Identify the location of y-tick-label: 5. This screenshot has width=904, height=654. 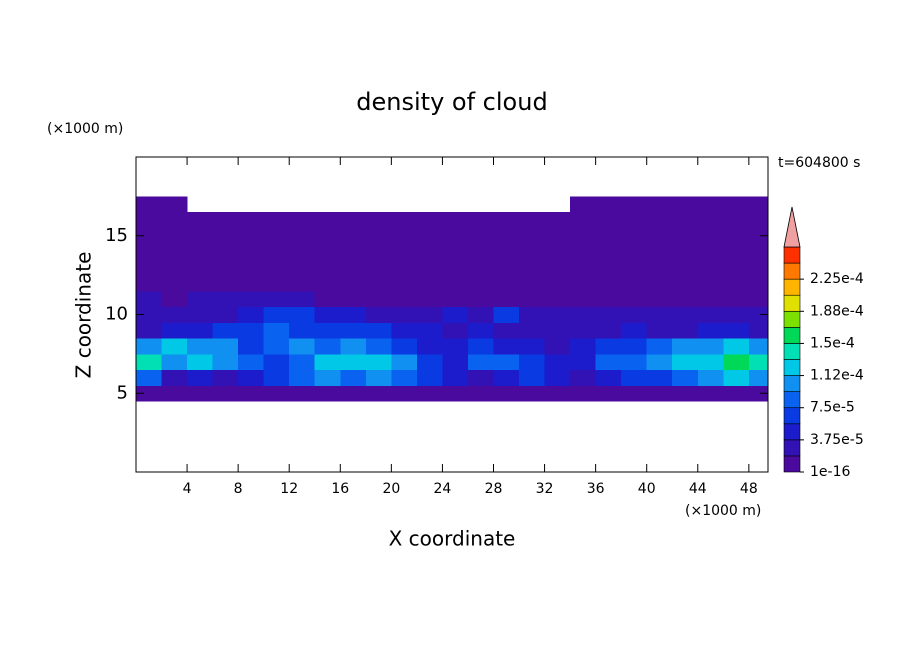
(122, 392).